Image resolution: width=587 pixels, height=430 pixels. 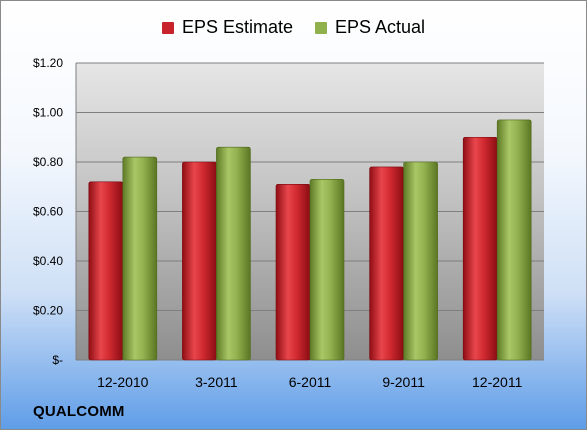 I want to click on y-tick-label: $1.00, so click(x=48, y=113).